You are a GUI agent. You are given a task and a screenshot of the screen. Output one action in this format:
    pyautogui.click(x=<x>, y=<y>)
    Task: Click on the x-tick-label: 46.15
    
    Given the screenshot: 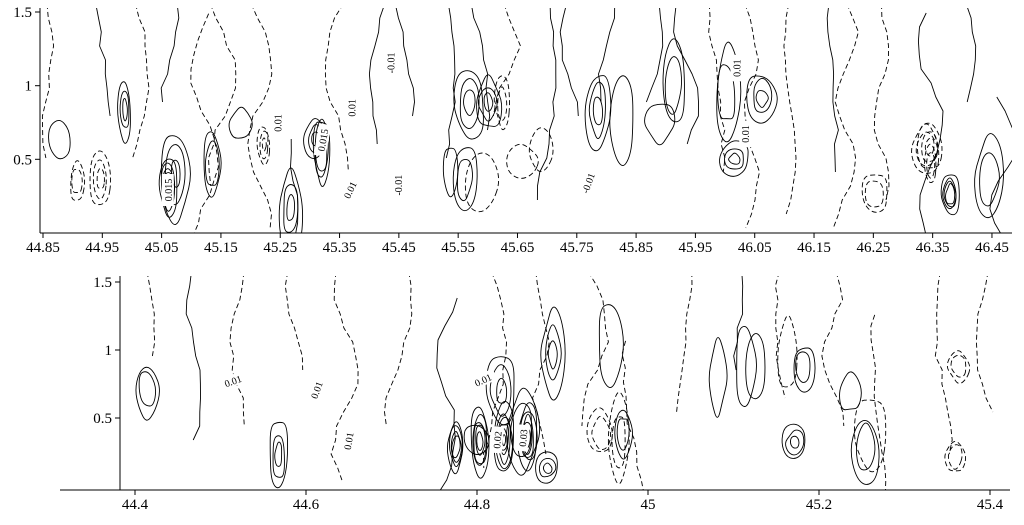 What is the action you would take?
    pyautogui.click(x=814, y=248)
    